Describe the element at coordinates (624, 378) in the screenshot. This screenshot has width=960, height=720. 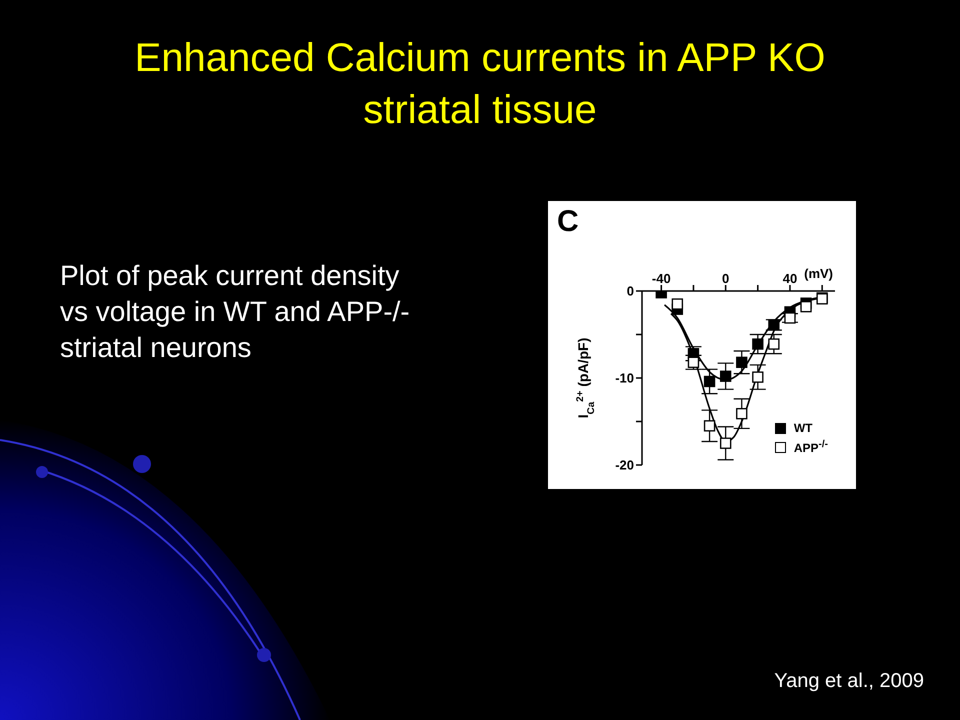
I see `y-tick-label: -10` at that location.